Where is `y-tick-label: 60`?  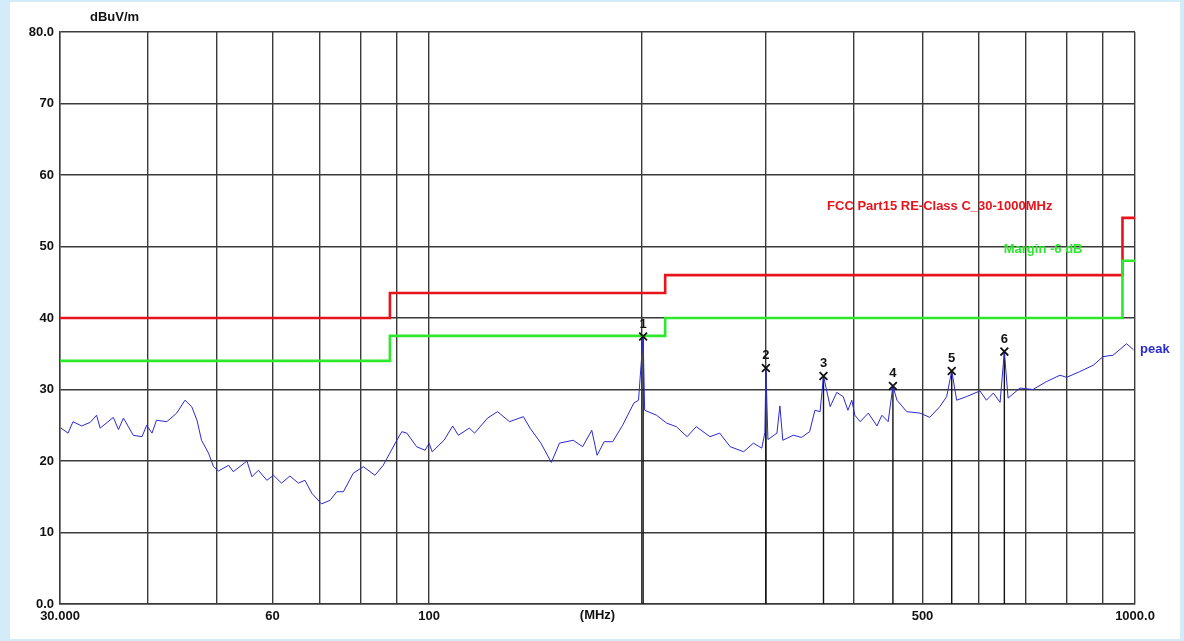
y-tick-label: 60 is located at coordinates (46, 174).